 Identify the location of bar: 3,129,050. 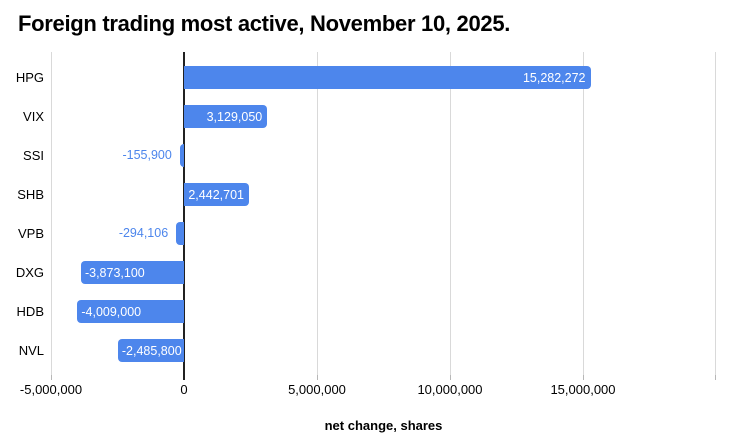
(226, 116).